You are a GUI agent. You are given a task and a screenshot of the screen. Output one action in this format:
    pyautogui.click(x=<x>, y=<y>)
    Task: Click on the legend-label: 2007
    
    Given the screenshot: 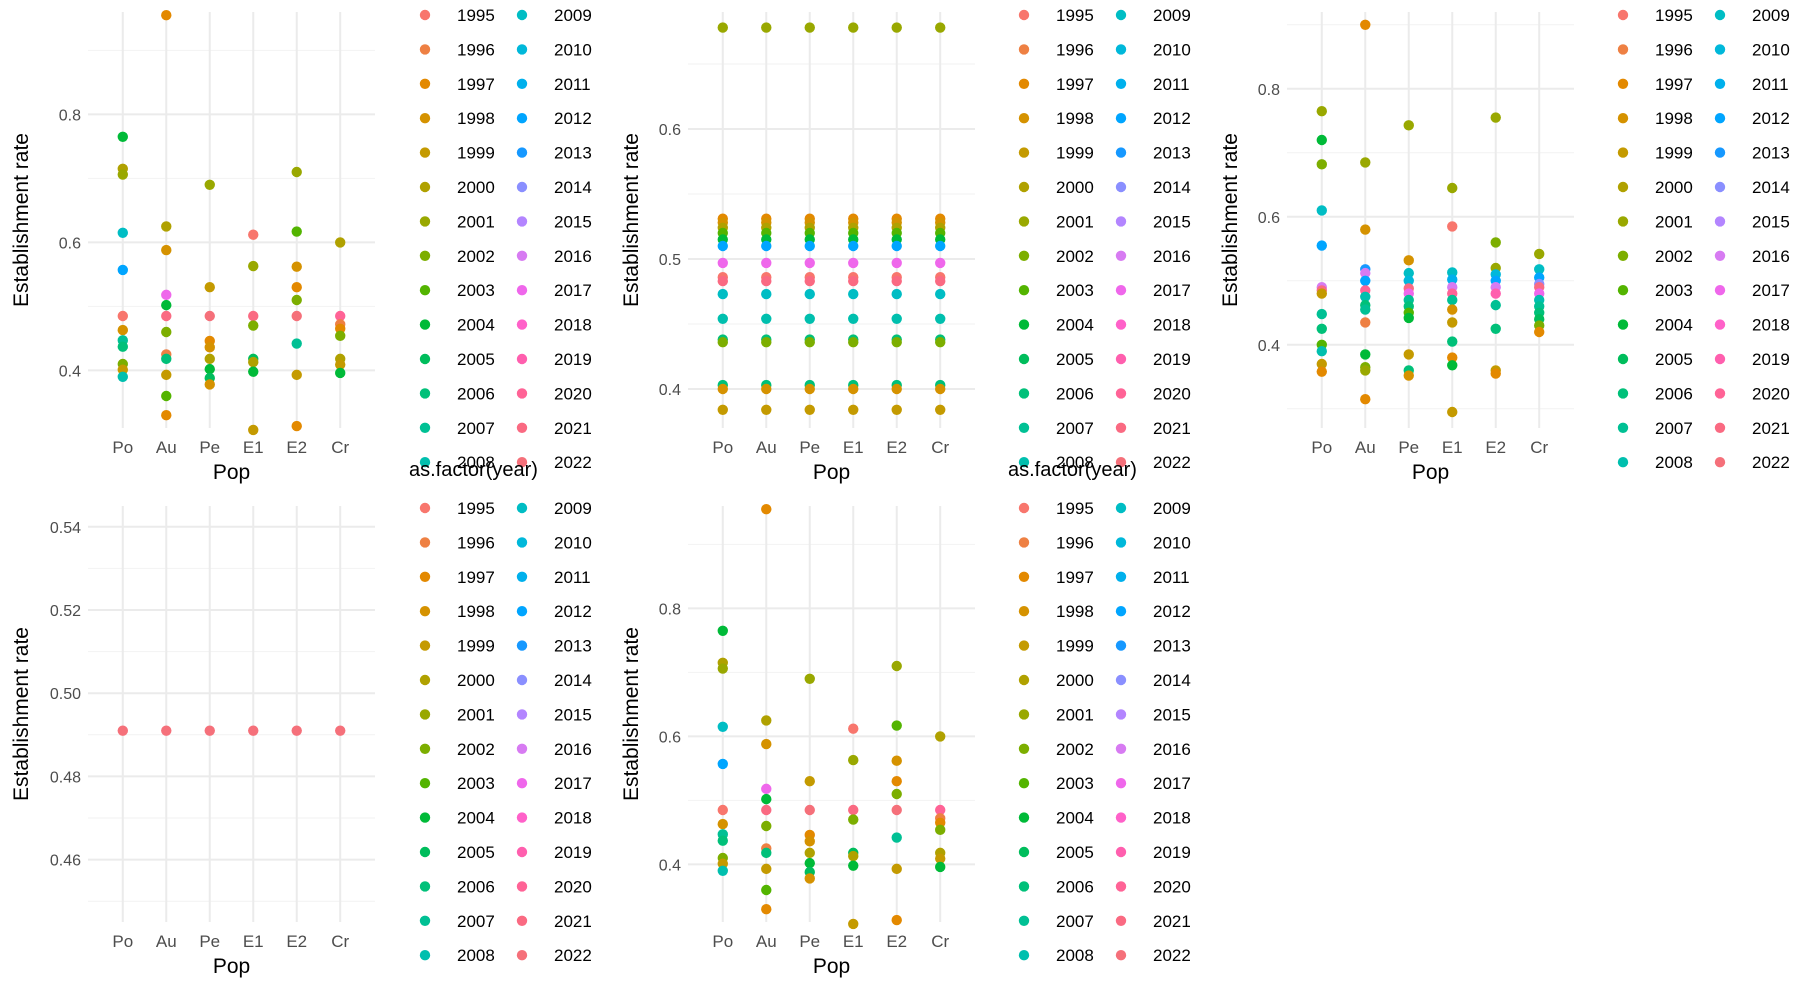 What is the action you would take?
    pyautogui.click(x=476, y=921)
    